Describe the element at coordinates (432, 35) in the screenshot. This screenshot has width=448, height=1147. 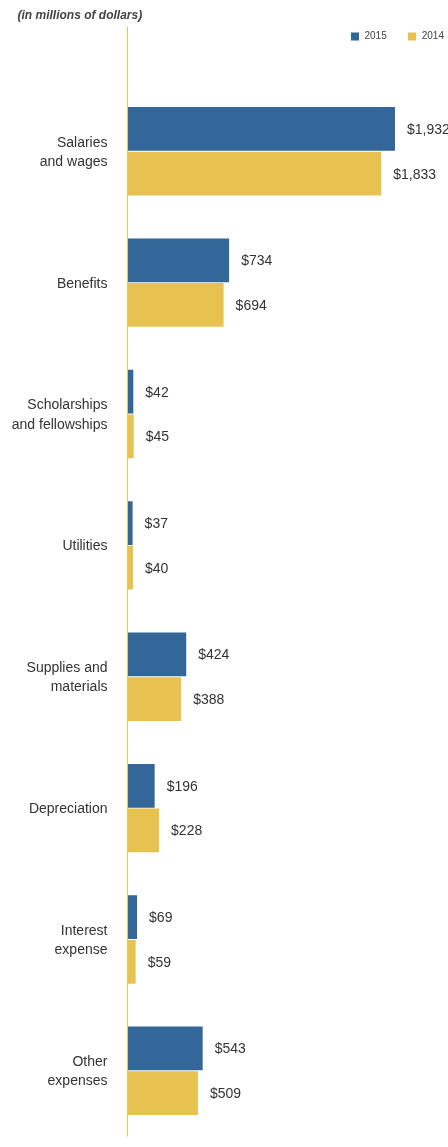
I see `legend-label: 2014` at that location.